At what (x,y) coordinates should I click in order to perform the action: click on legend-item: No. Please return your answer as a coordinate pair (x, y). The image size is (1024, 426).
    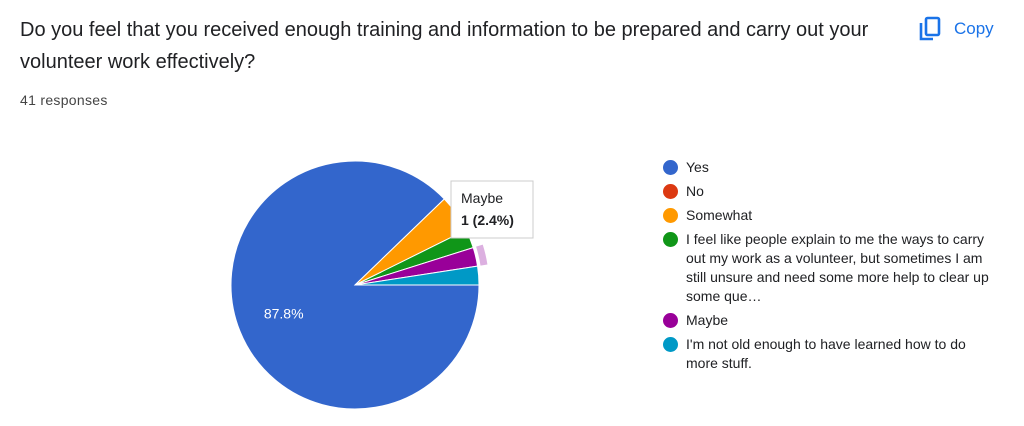
    Looking at the image, I should click on (828, 191).